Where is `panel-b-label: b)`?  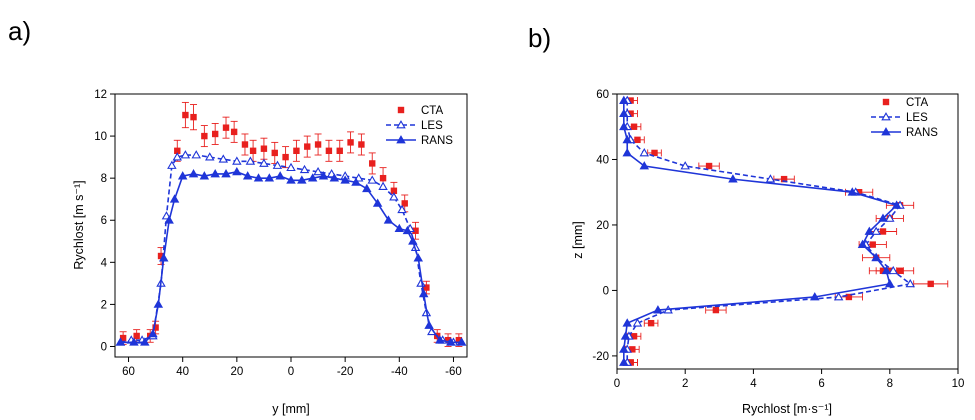
panel-b-label: b) is located at coordinates (539, 38).